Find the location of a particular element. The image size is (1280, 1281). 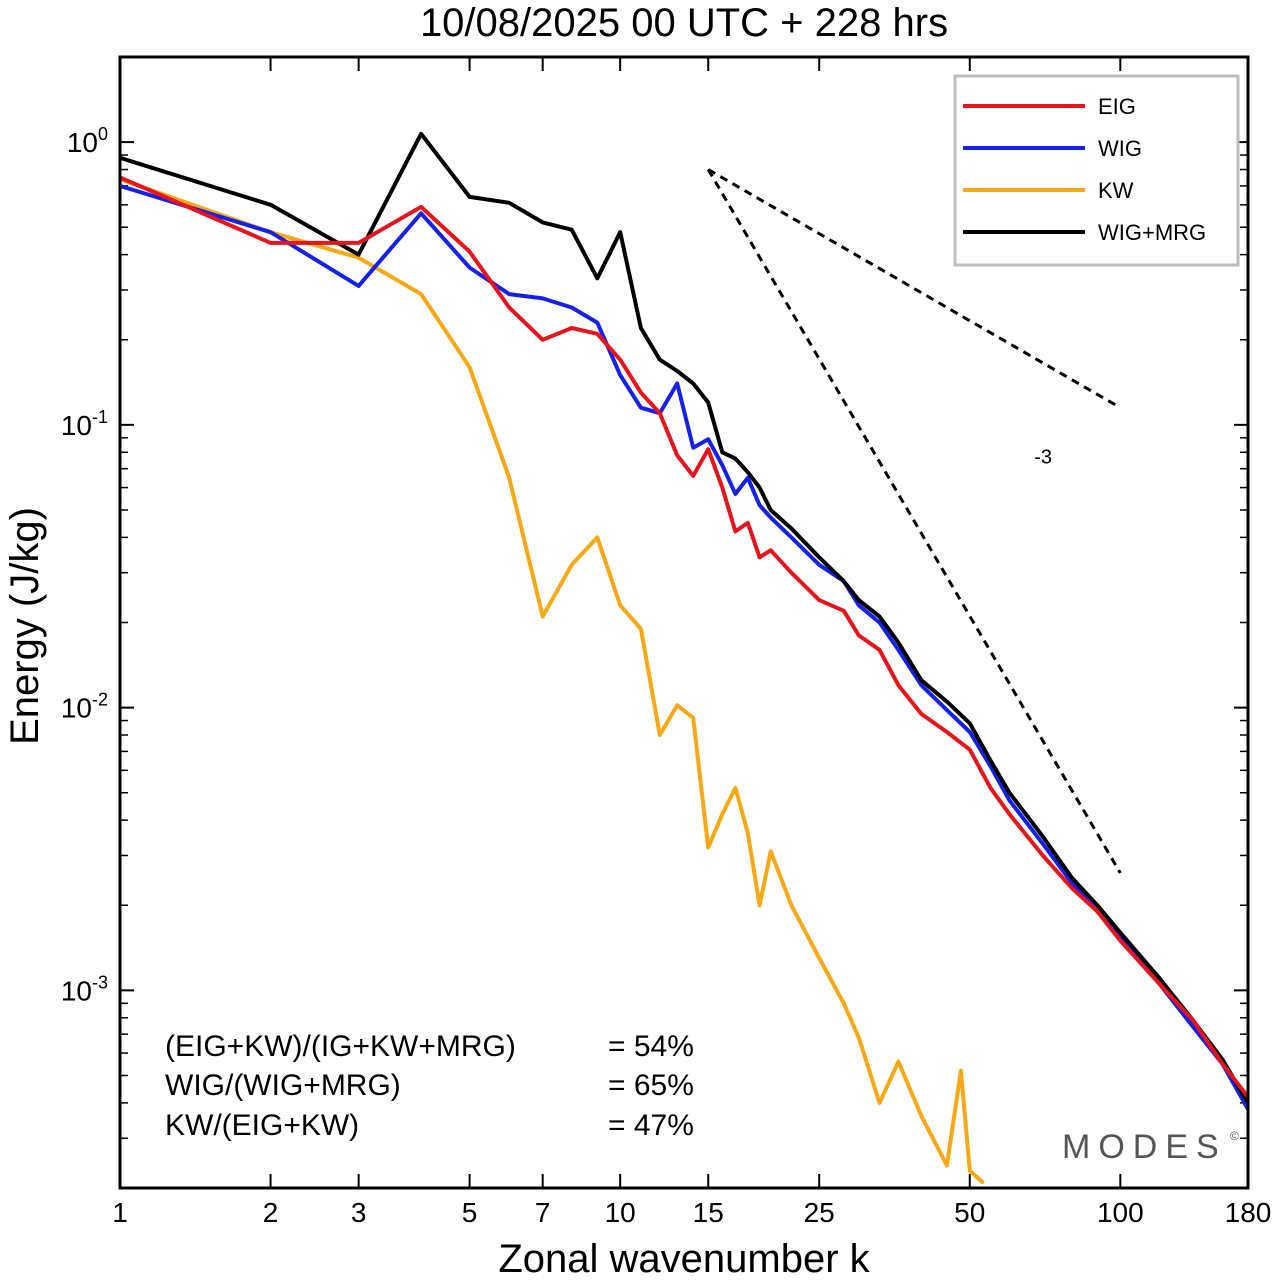

x-tick-label: 7 is located at coordinates (543, 1212).